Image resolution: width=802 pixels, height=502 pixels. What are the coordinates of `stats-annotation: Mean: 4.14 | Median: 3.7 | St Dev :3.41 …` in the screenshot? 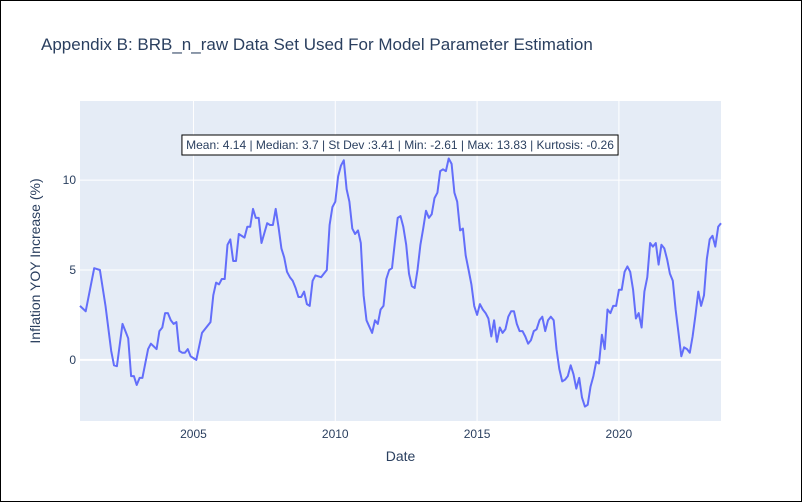 It's located at (400, 145).